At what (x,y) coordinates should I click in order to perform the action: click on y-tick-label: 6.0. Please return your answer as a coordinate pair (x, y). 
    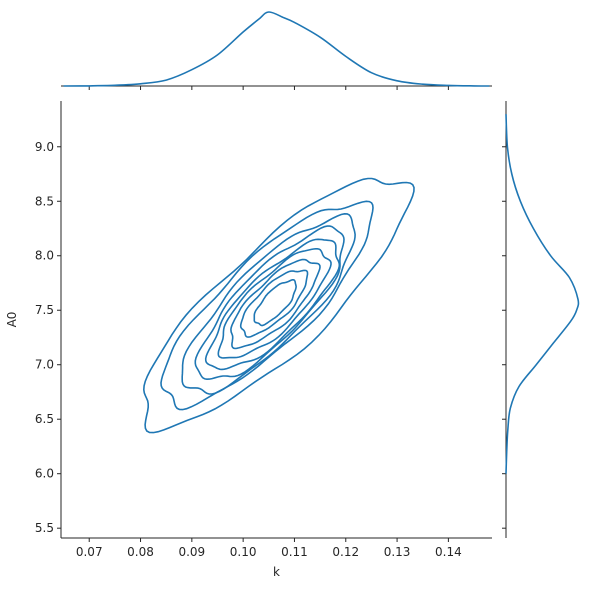
    Looking at the image, I should click on (44, 474).